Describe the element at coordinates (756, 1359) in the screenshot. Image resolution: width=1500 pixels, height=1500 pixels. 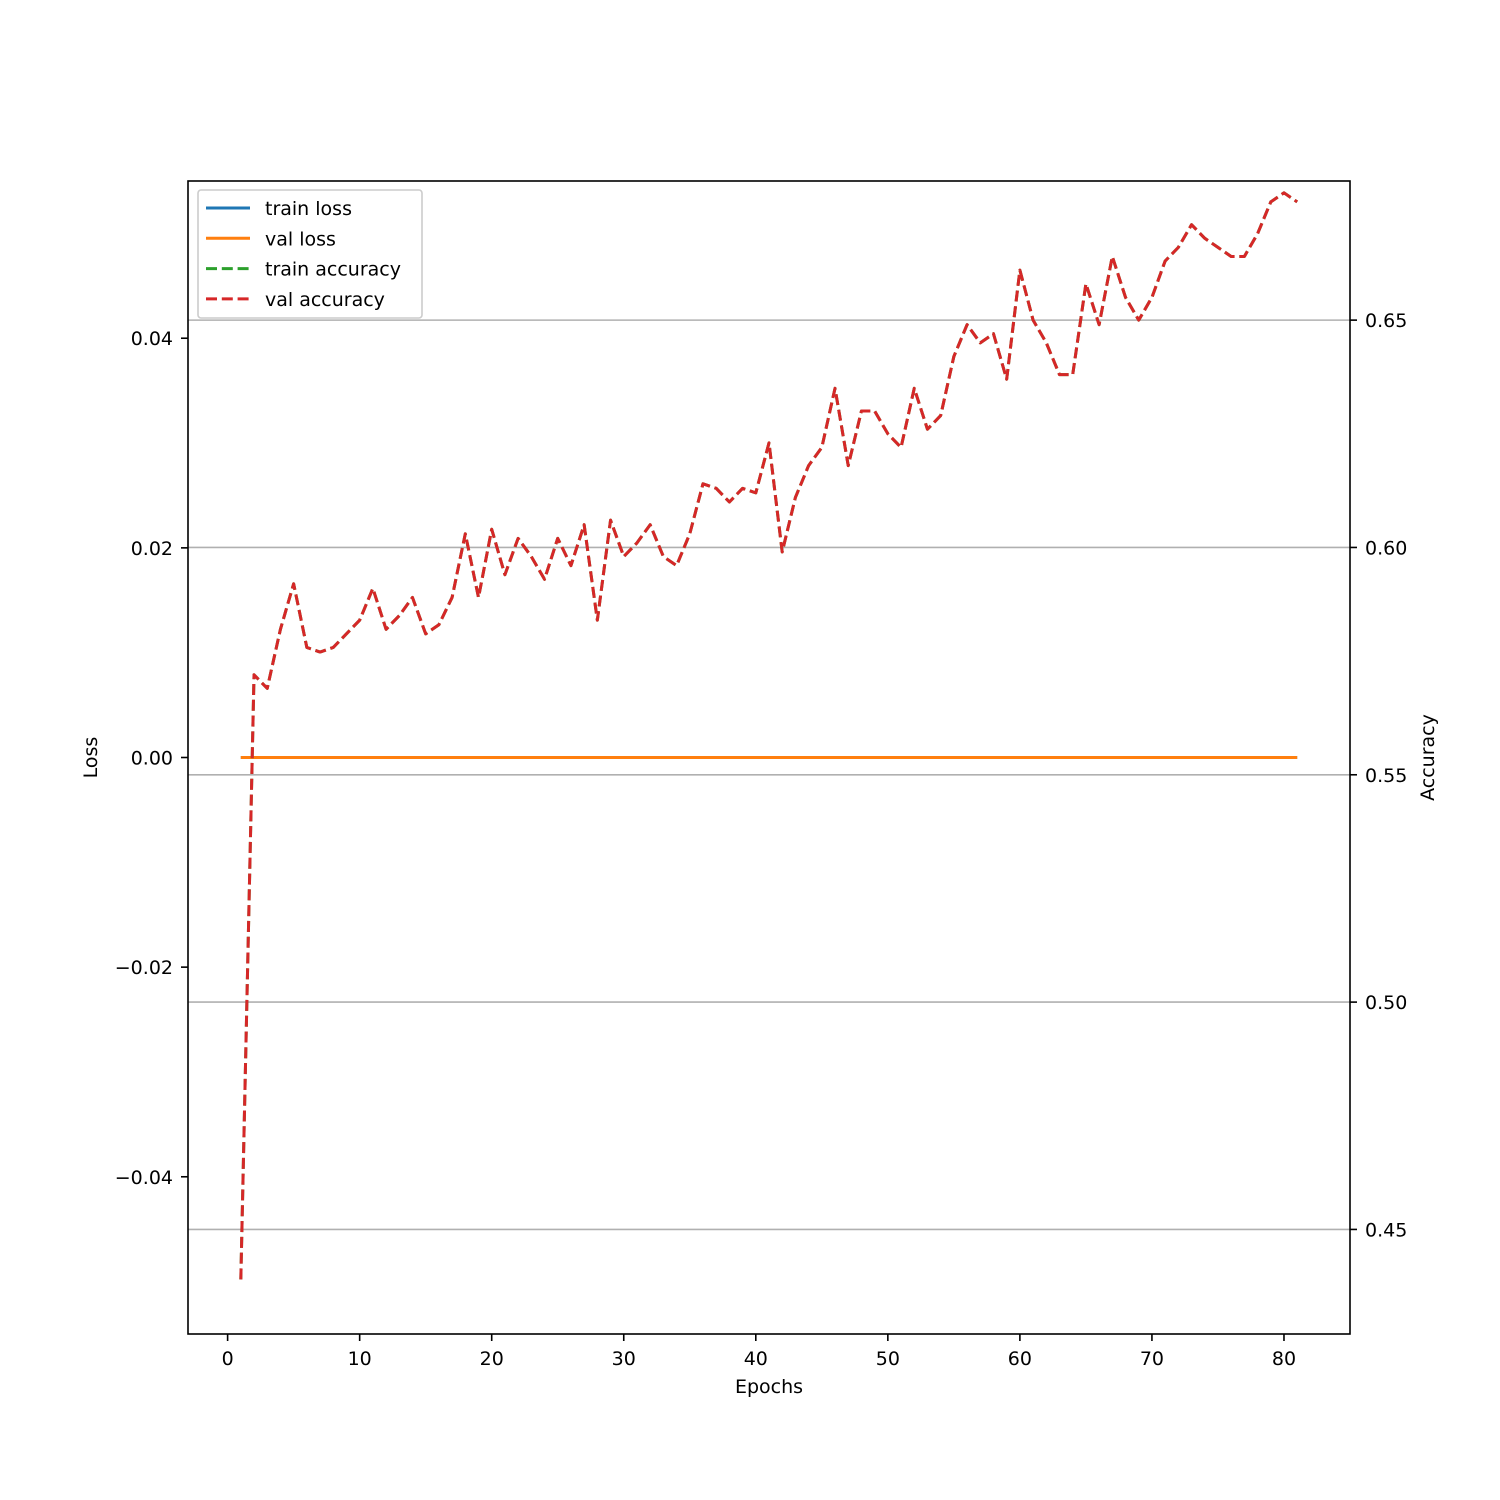
I see `x-tick-label: 40` at that location.